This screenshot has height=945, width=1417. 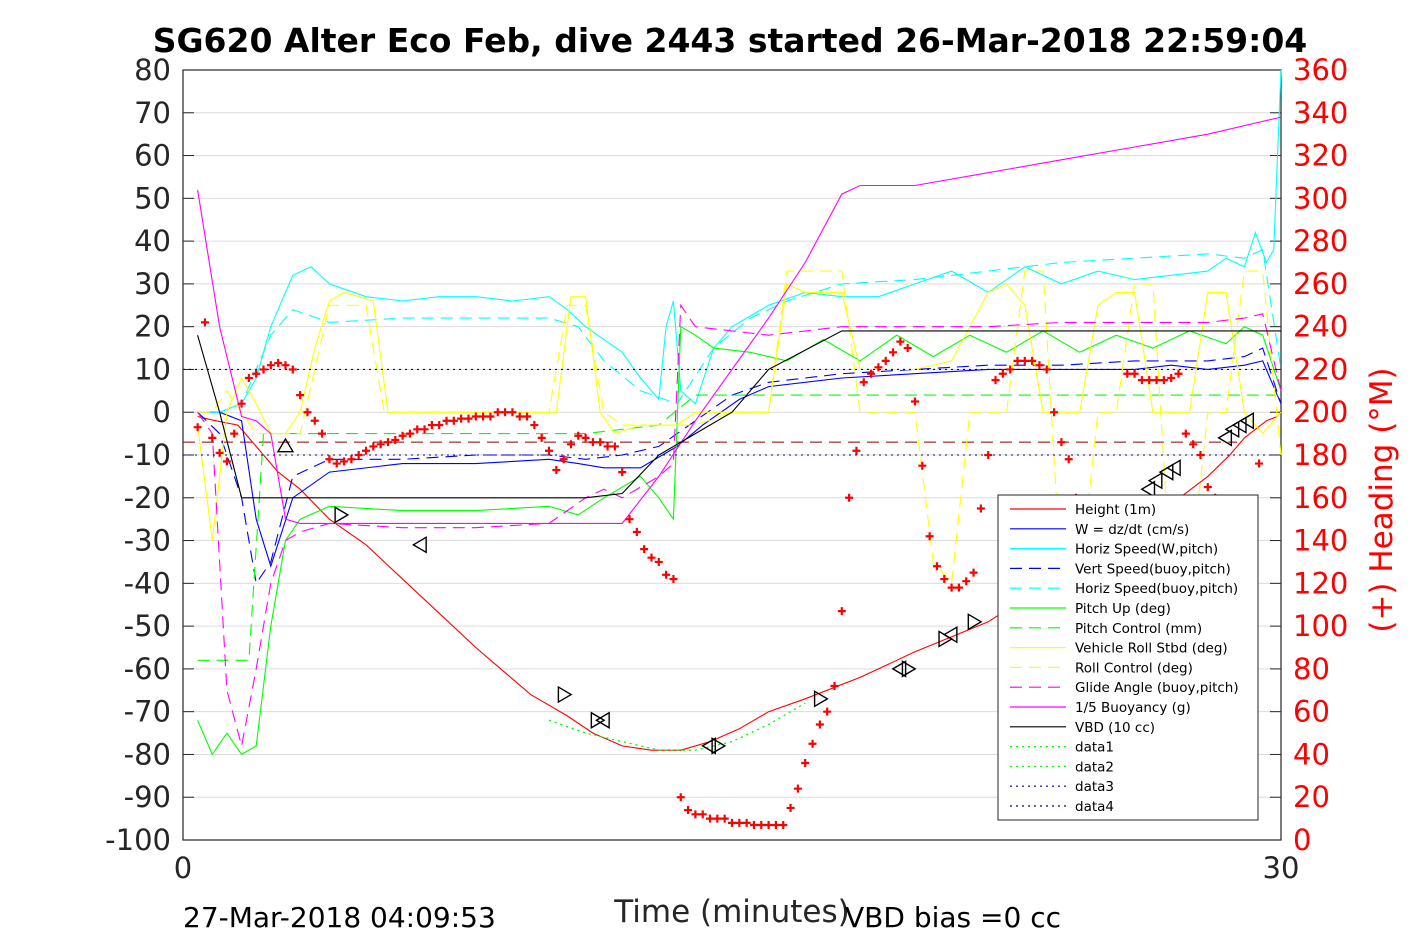 I want to click on y-tick-label: -50, so click(x=147, y=626).